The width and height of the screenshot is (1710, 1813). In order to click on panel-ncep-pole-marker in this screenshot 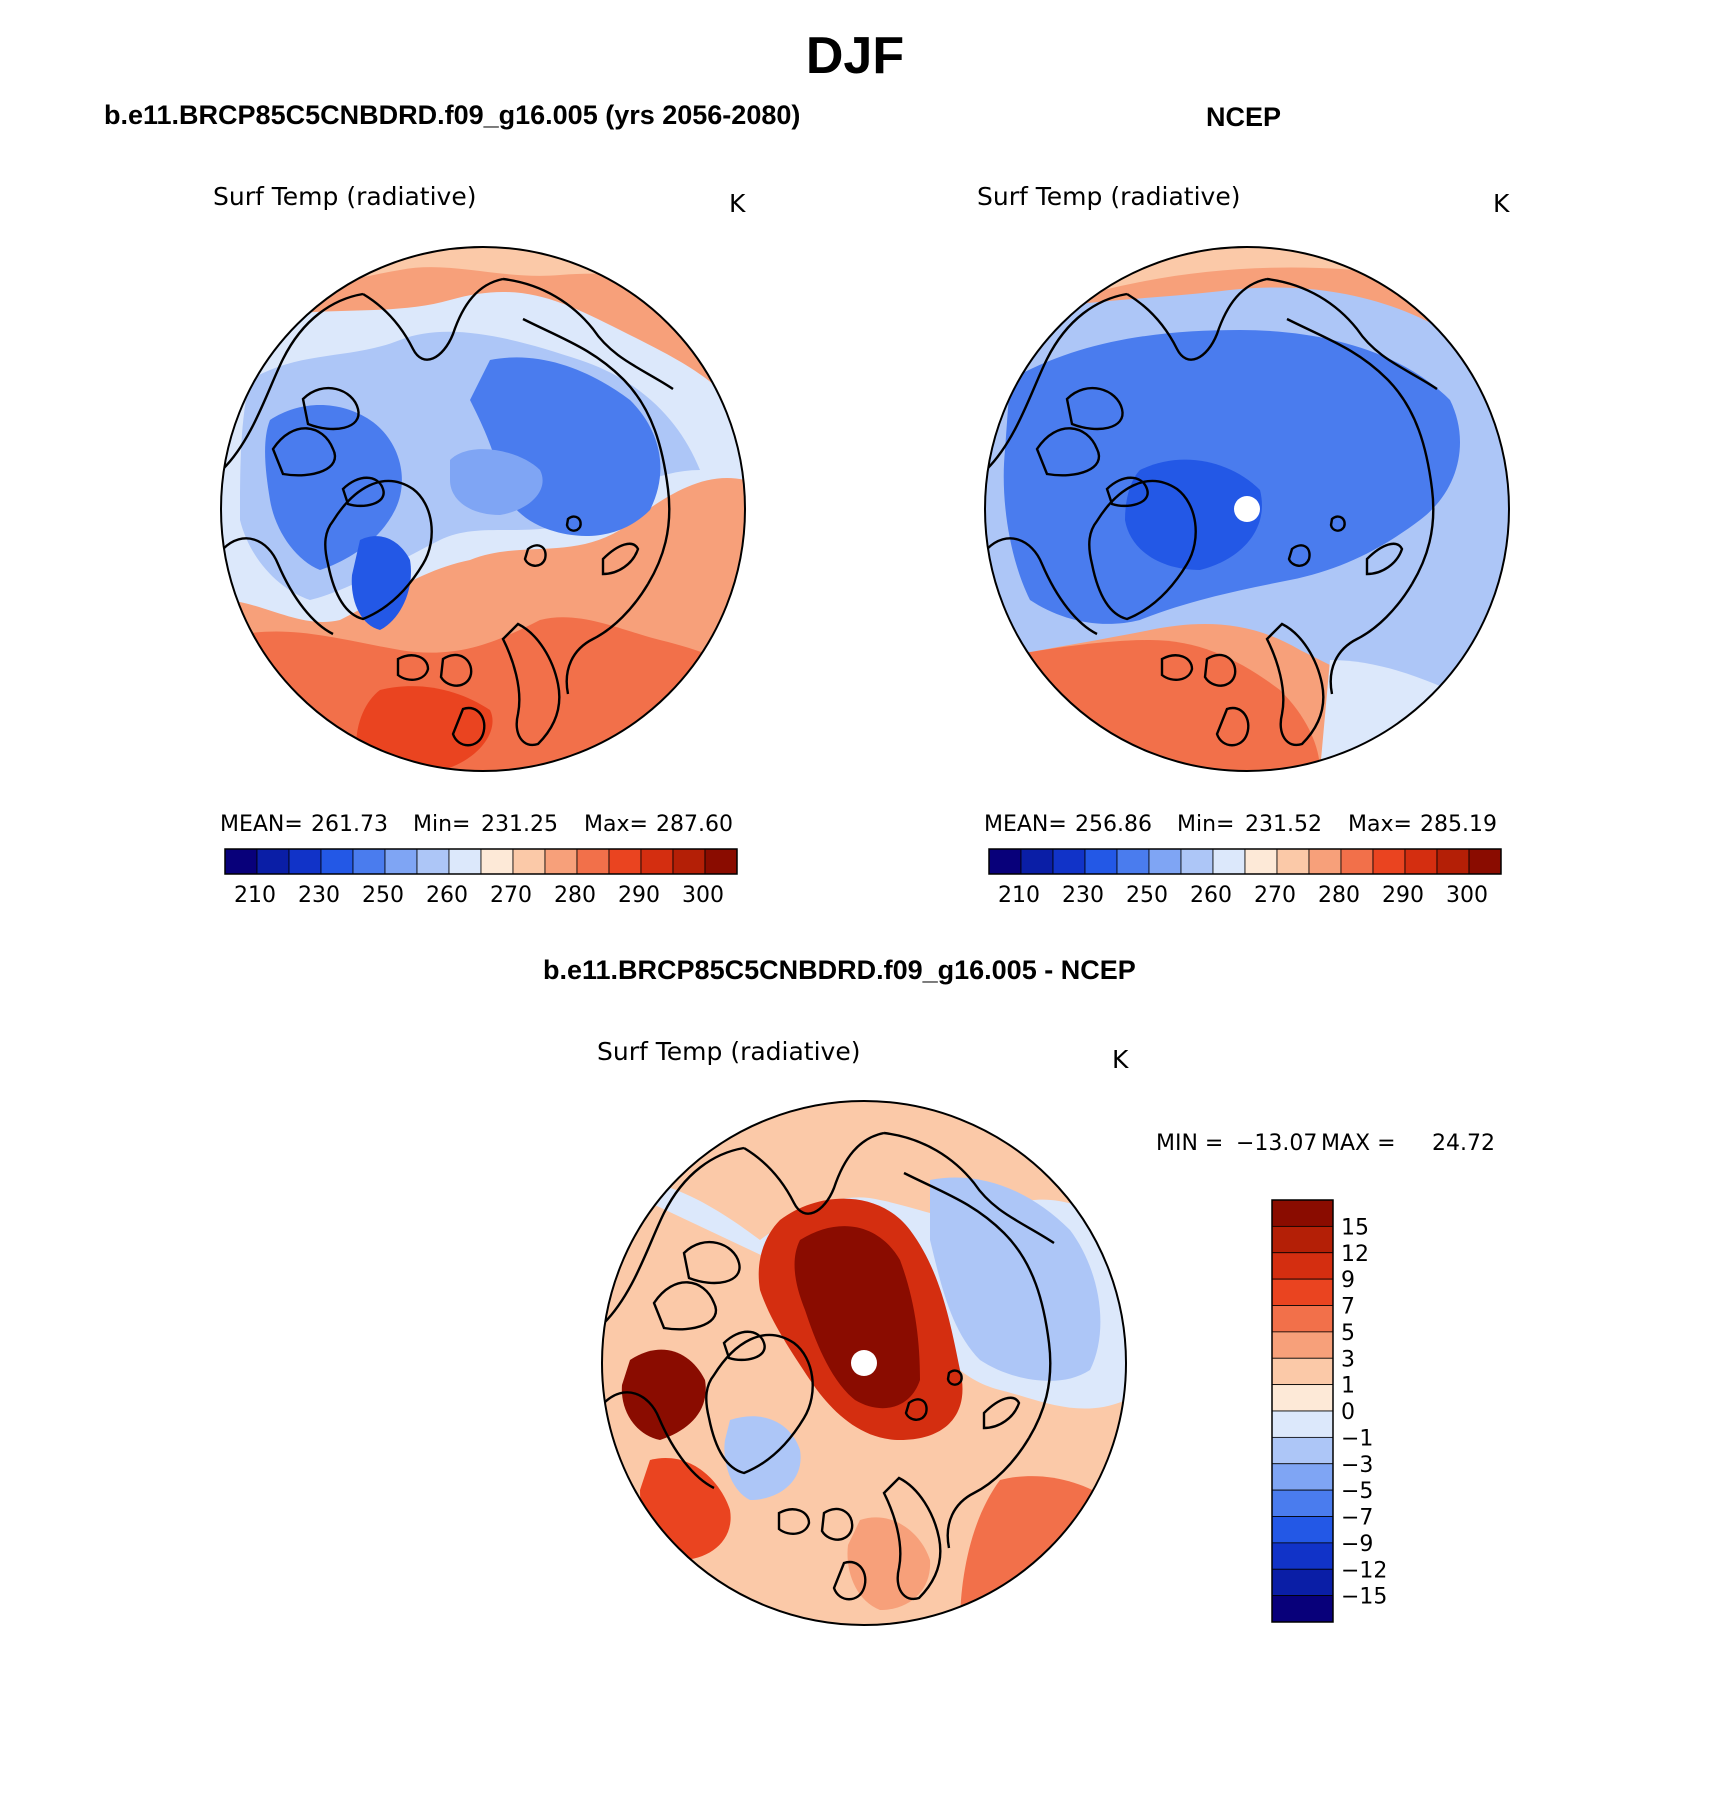, I will do `click(1247, 509)`.